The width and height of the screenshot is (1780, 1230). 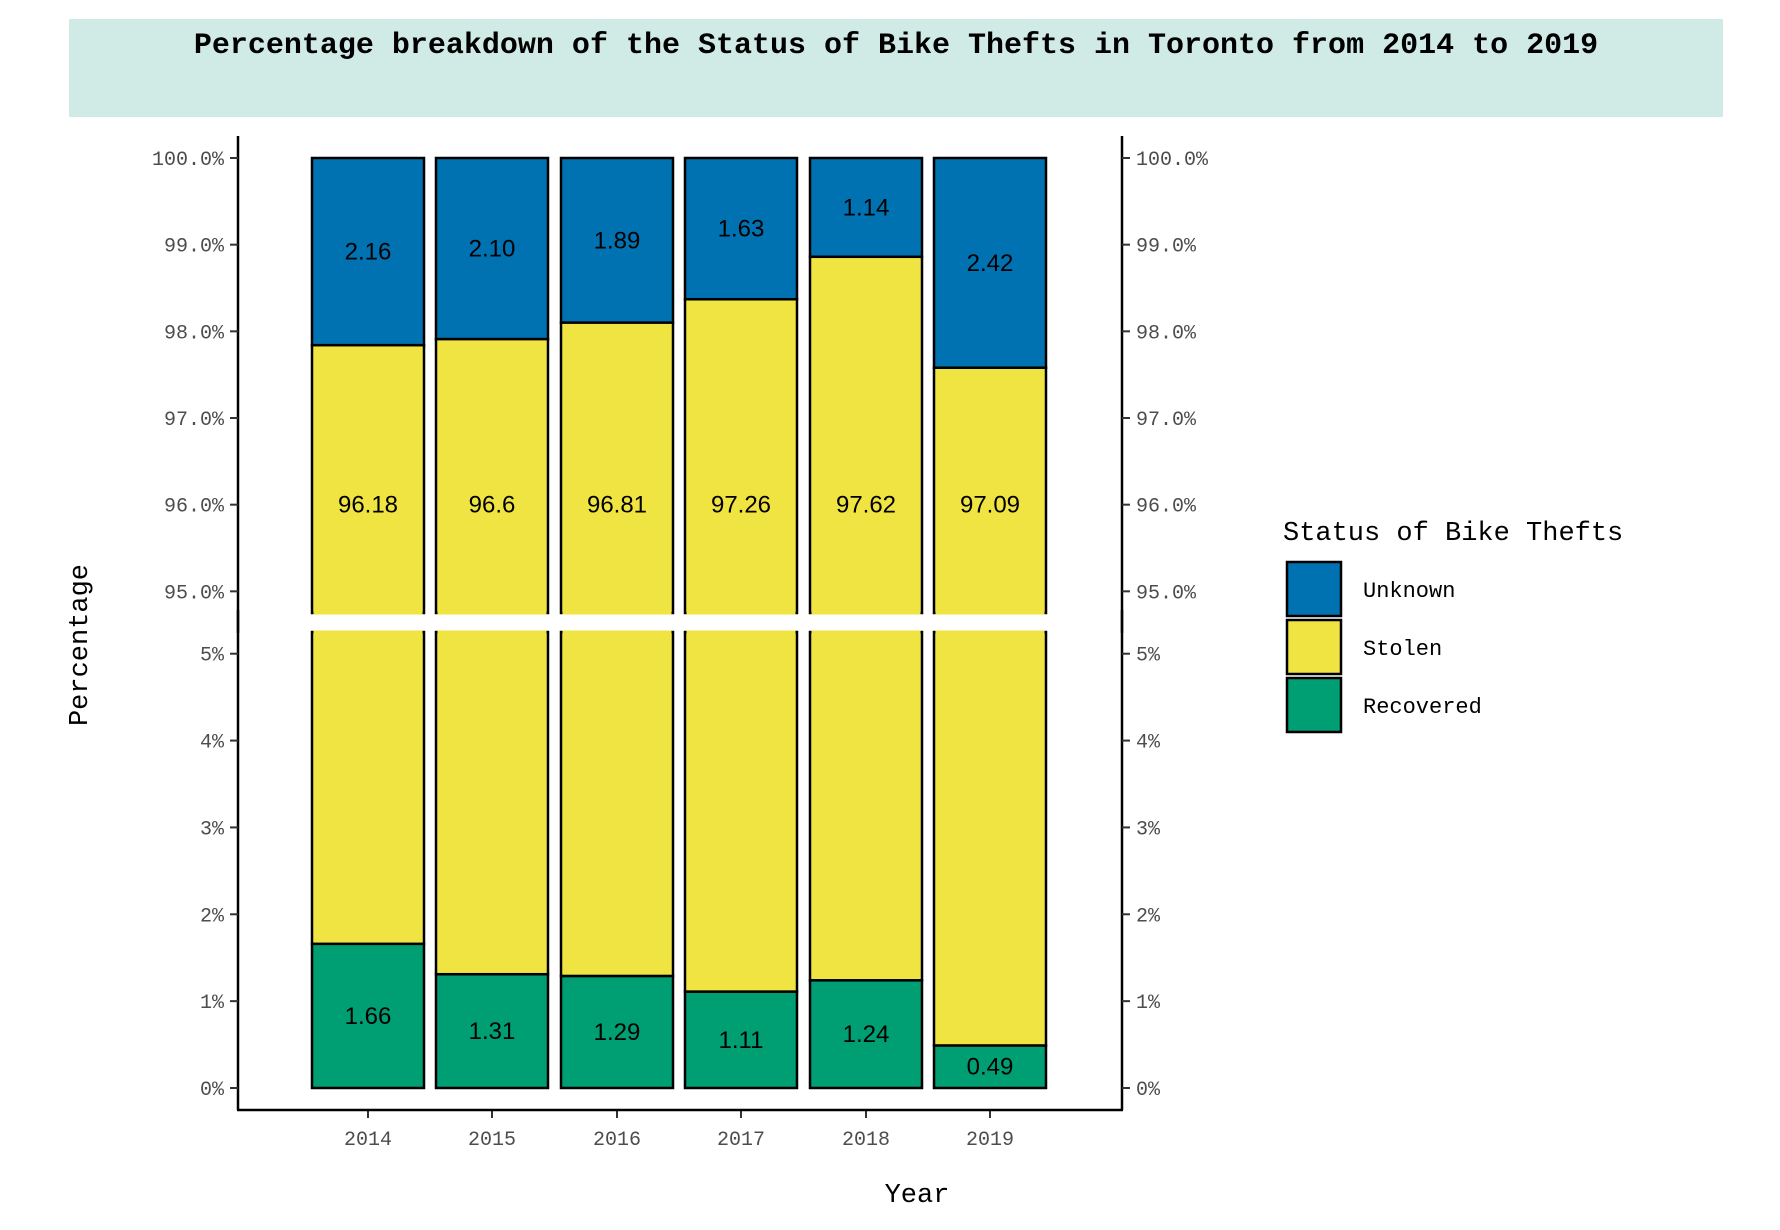 What do you see at coordinates (492, 1140) in the screenshot?
I see `x-tick-label-2015: 2015` at bounding box center [492, 1140].